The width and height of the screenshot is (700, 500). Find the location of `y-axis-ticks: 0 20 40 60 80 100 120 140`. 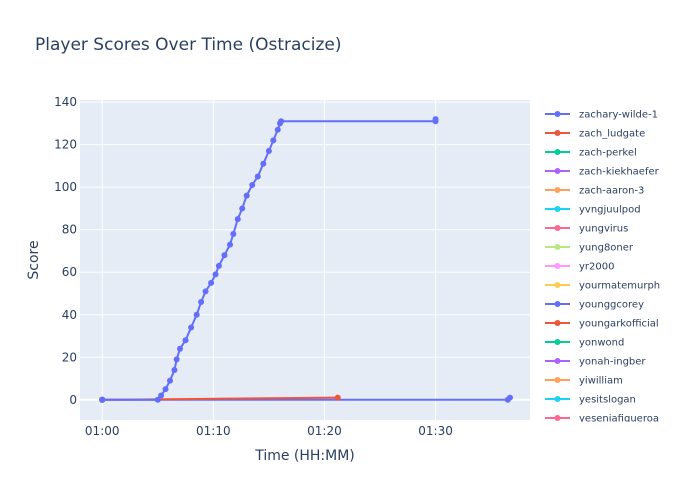

y-axis-ticks: 0 20 40 60 80 100 120 140 is located at coordinates (65, 251).